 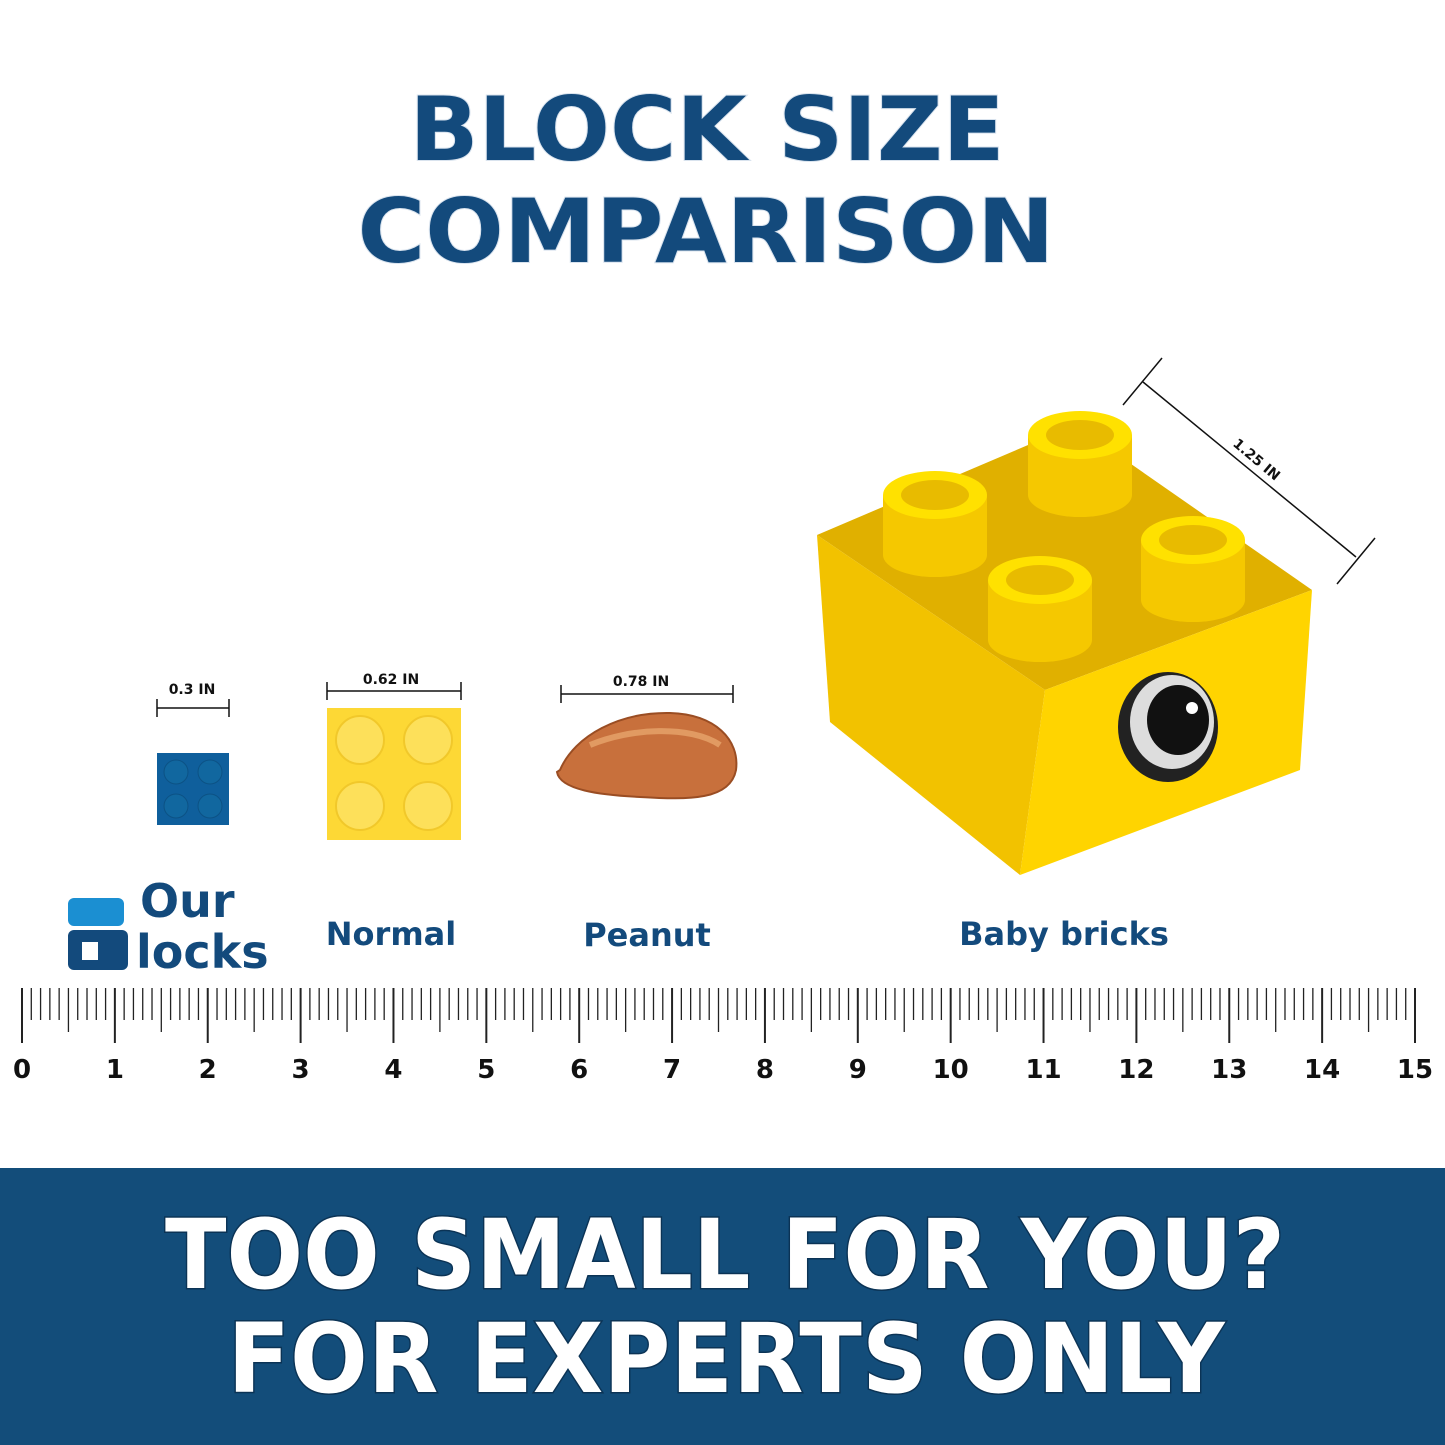 I want to click on dimension-label: 0.78 IN, so click(x=641, y=682).